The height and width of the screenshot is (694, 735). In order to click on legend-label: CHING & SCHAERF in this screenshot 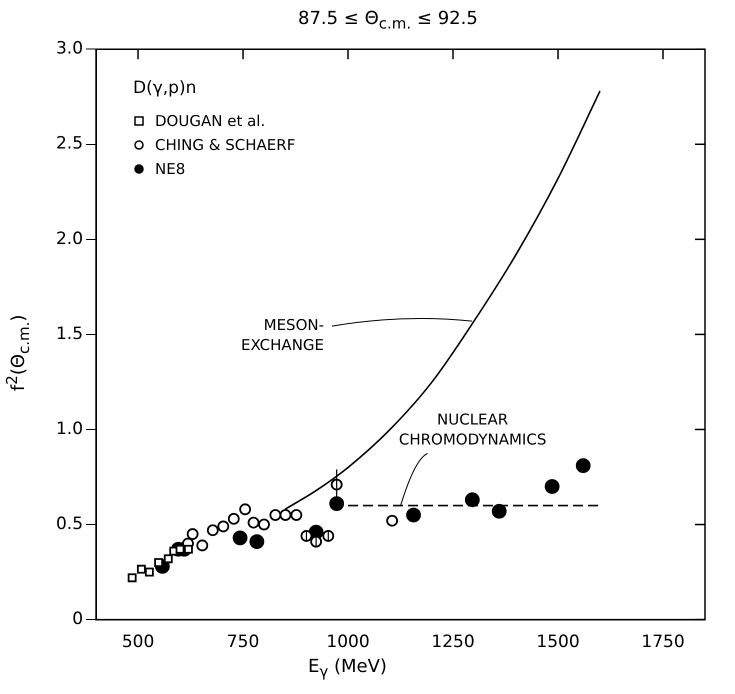, I will do `click(225, 145)`.